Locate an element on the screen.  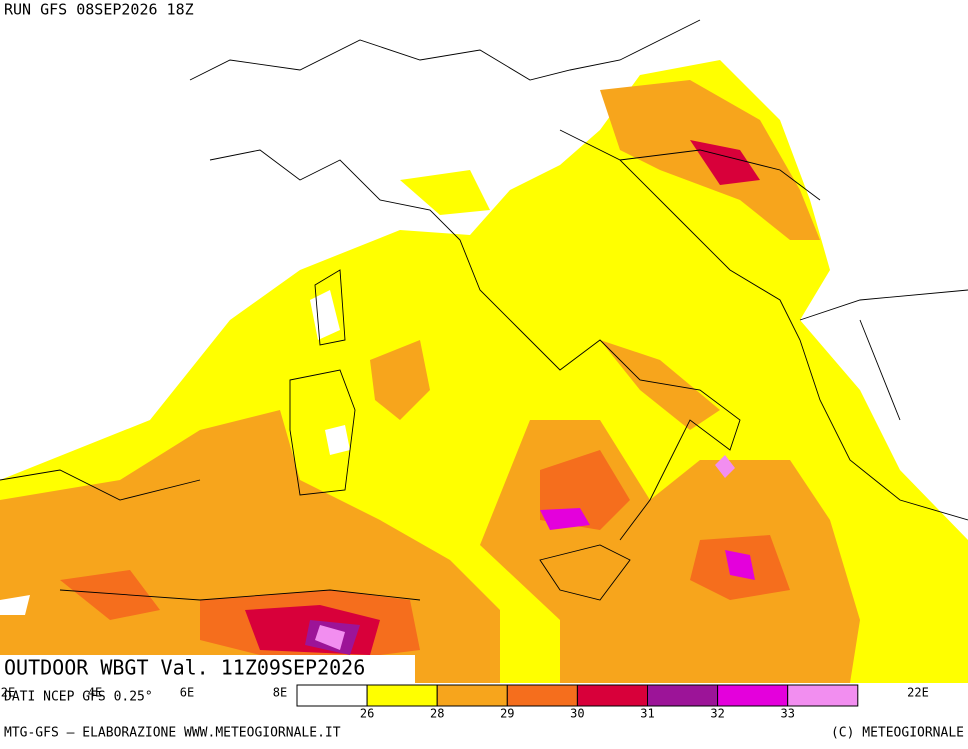
coastline-corsica is located at coordinates (330, 307).